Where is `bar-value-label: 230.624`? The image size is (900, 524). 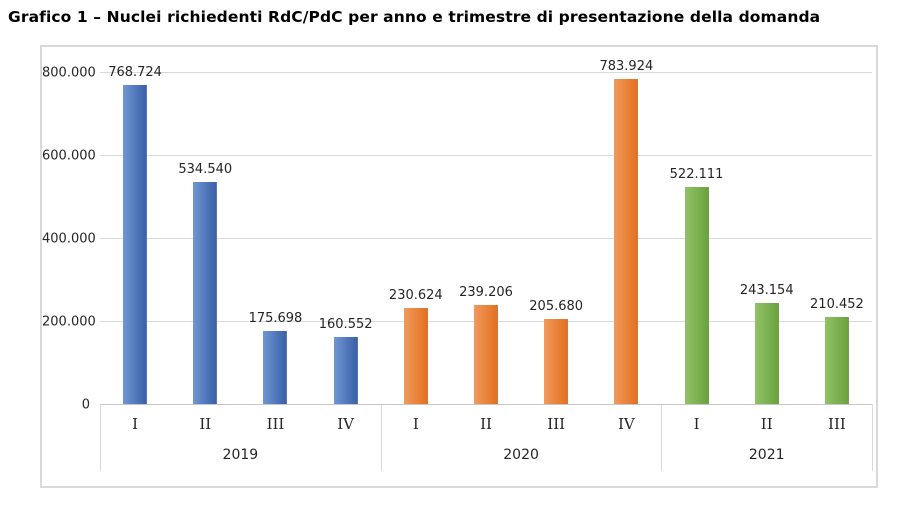 bar-value-label: 230.624 is located at coordinates (415, 296).